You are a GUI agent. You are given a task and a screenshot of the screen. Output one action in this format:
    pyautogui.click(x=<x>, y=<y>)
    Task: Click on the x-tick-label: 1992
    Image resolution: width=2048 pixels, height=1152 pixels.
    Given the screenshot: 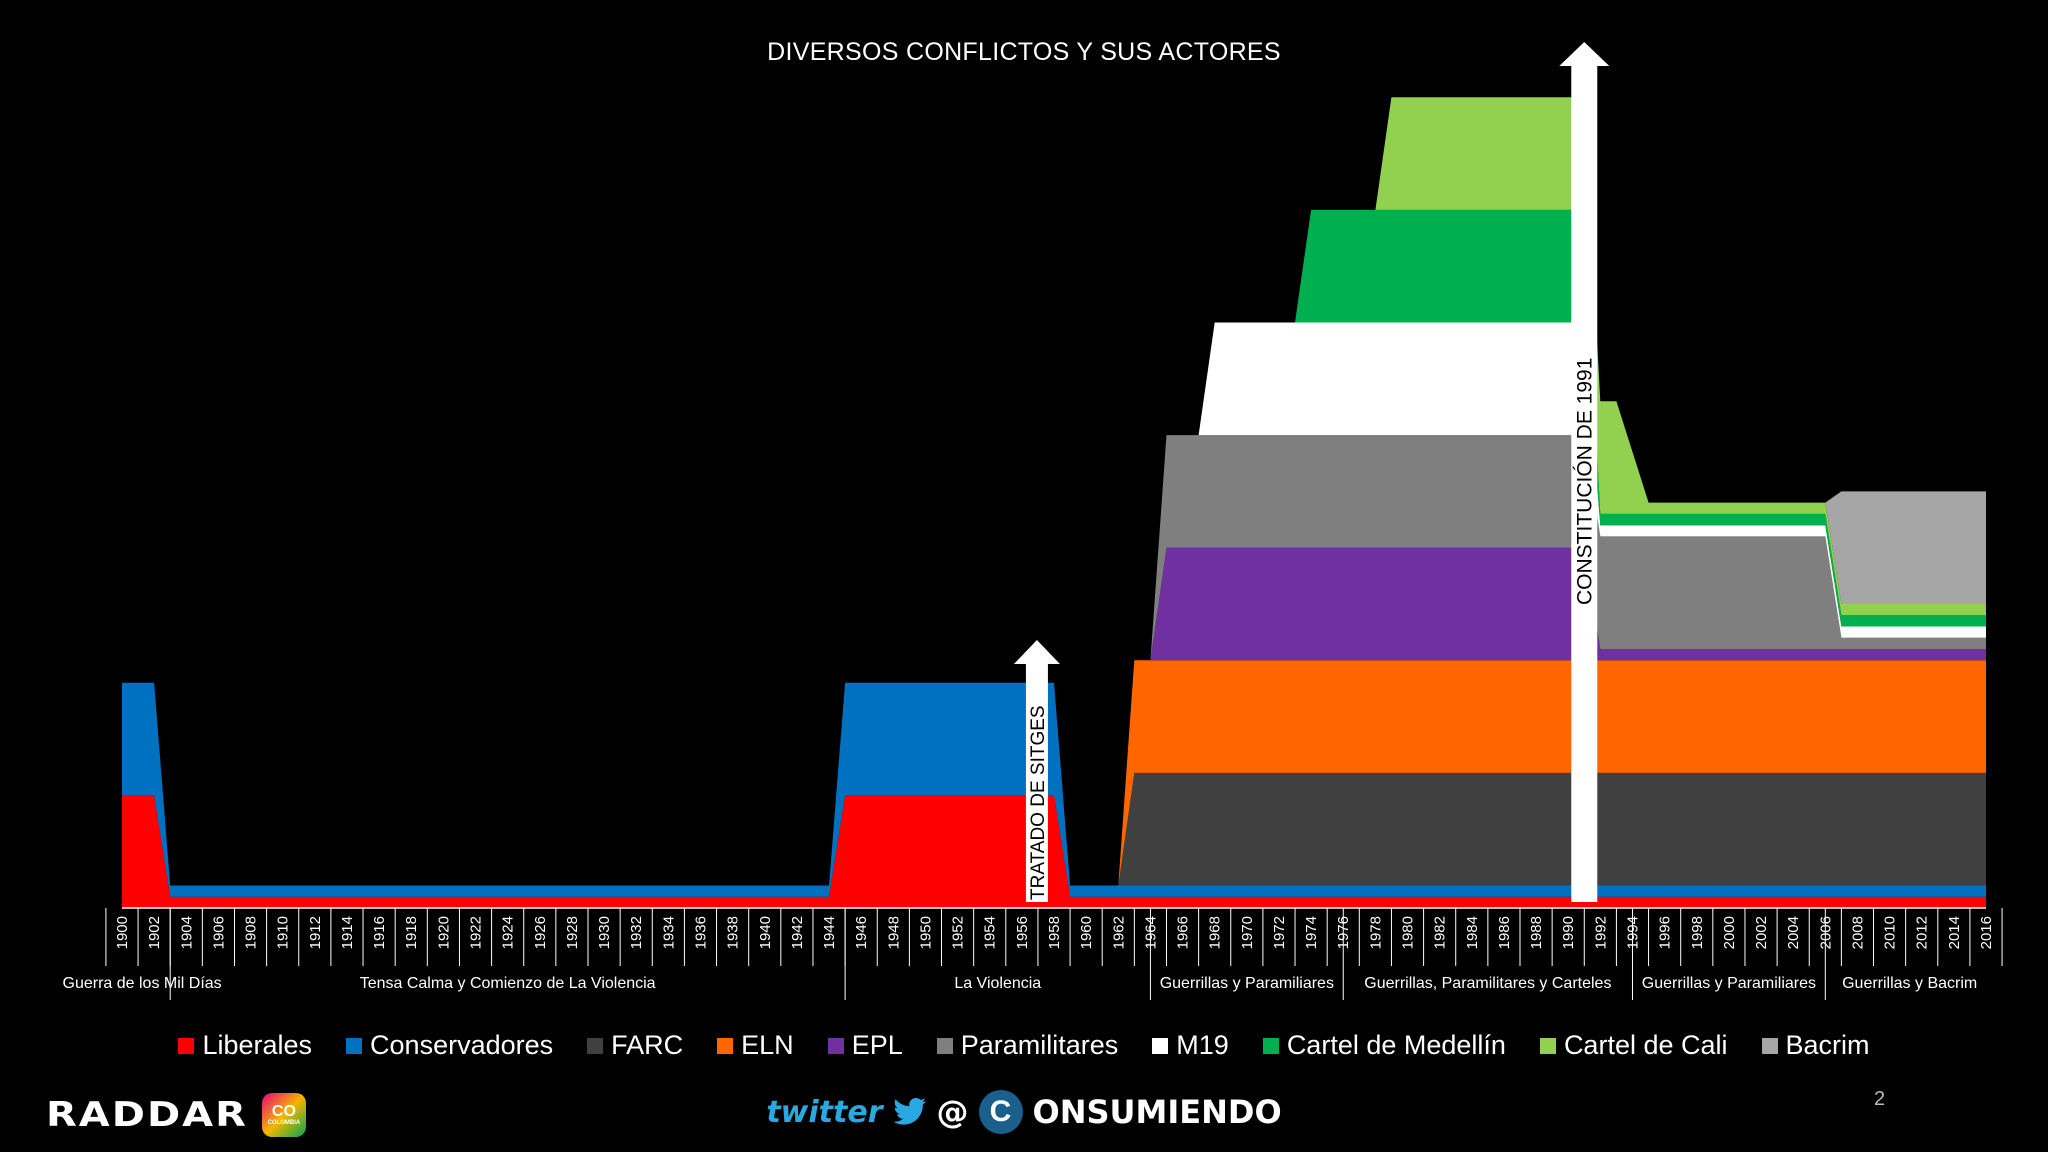 What is the action you would take?
    pyautogui.click(x=1600, y=932)
    